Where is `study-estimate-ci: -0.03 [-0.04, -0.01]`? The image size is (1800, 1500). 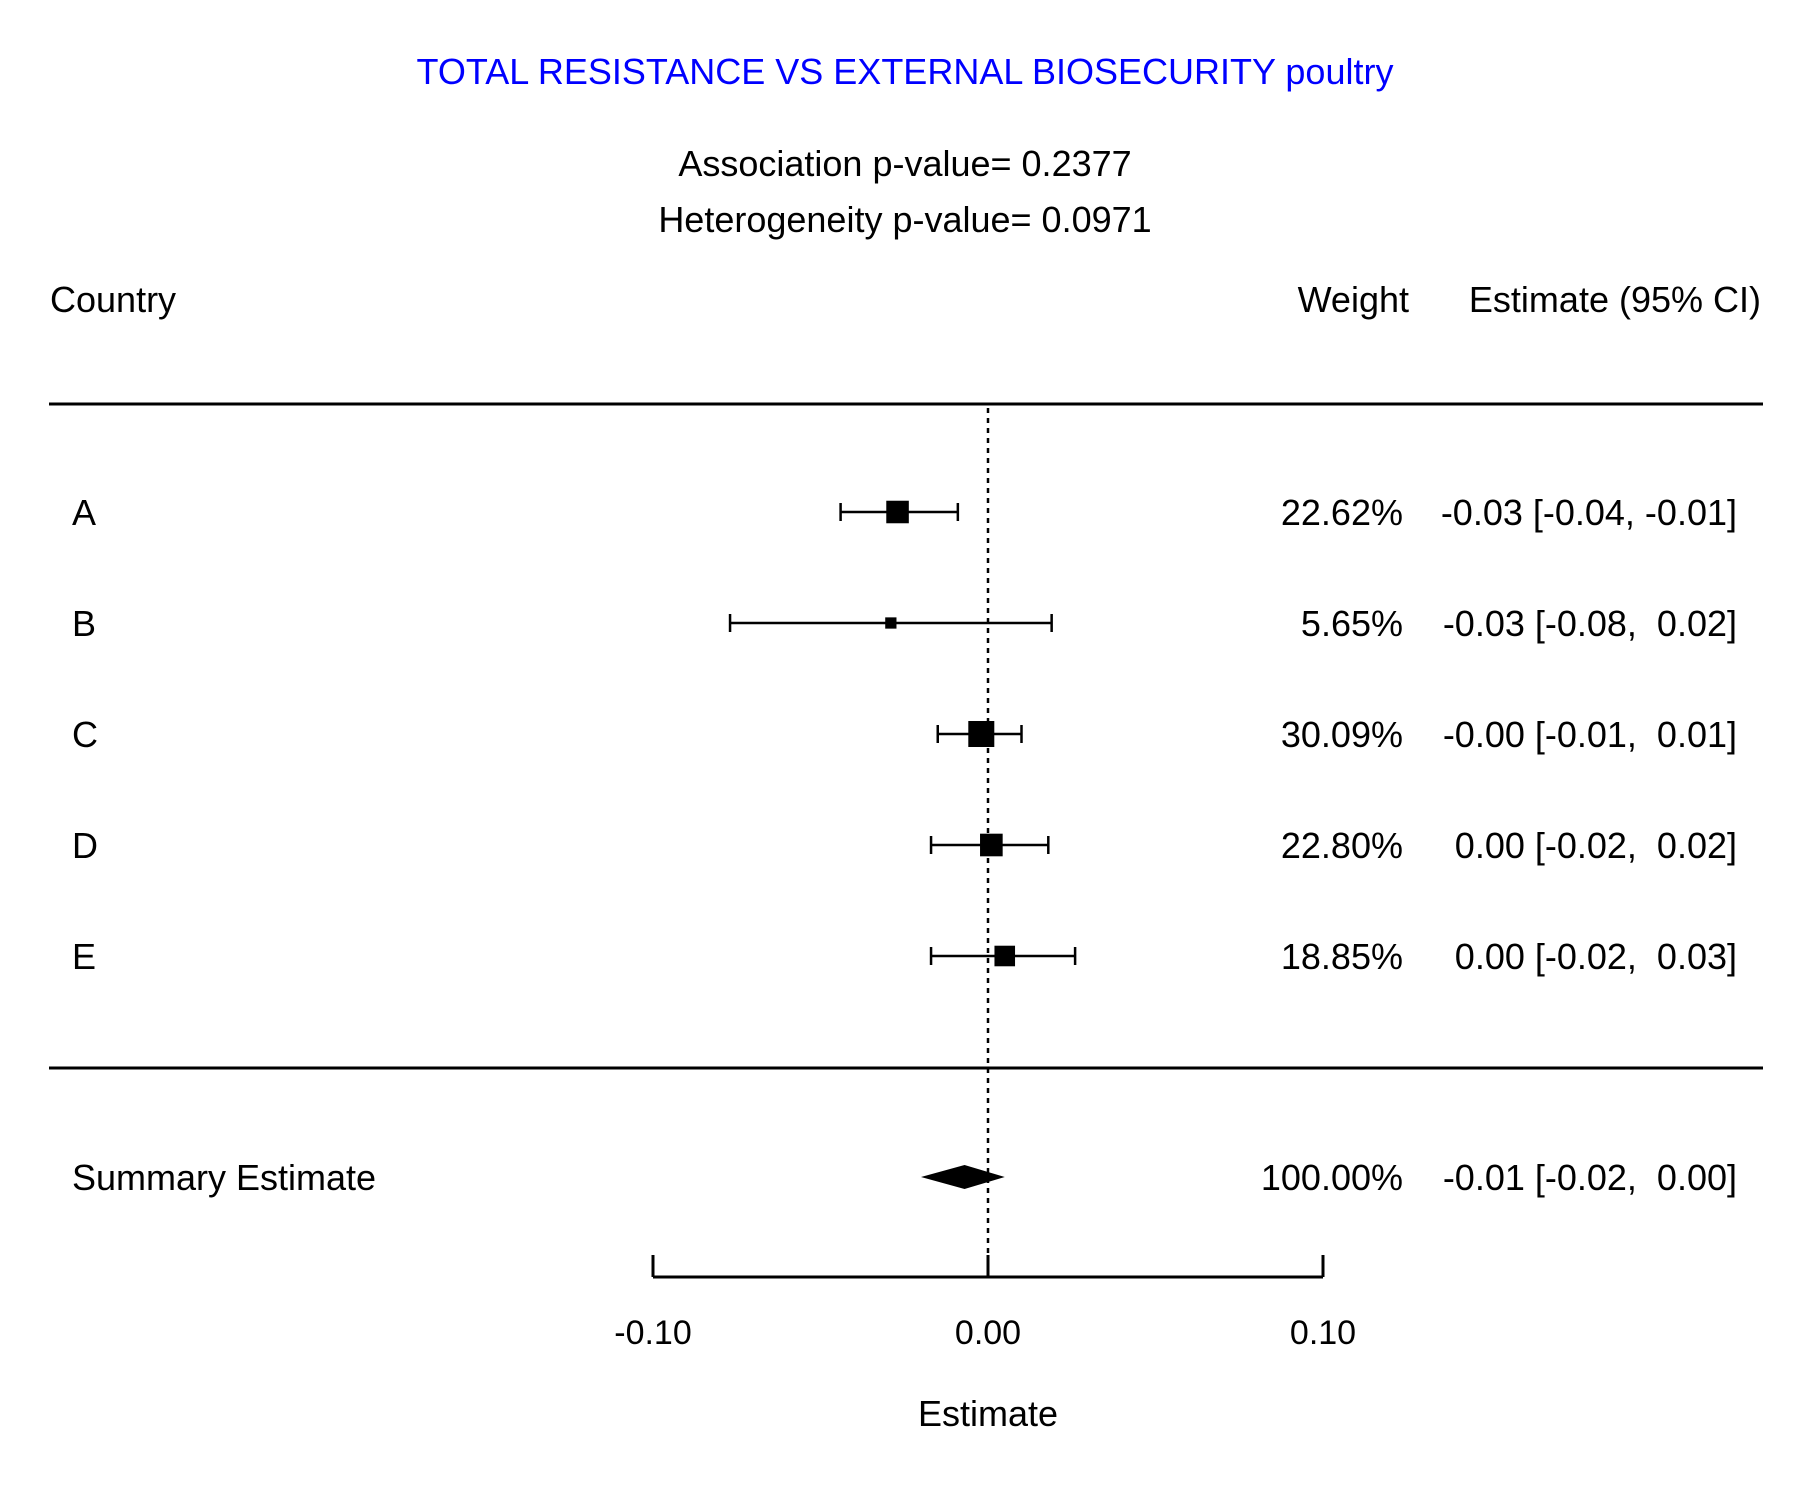
study-estimate-ci: -0.03 [-0.04, -0.01] is located at coordinates (1589, 512).